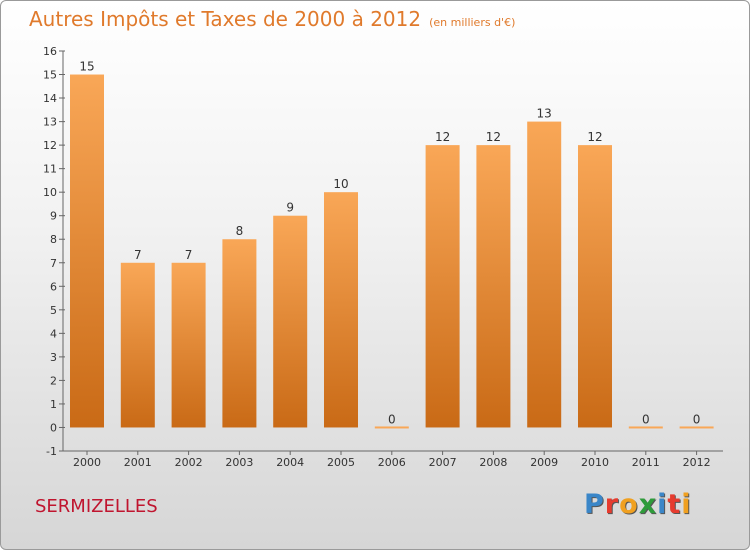 This screenshot has height=550, width=750. What do you see at coordinates (53, 404) in the screenshot?
I see `y-tick-label: 1` at bounding box center [53, 404].